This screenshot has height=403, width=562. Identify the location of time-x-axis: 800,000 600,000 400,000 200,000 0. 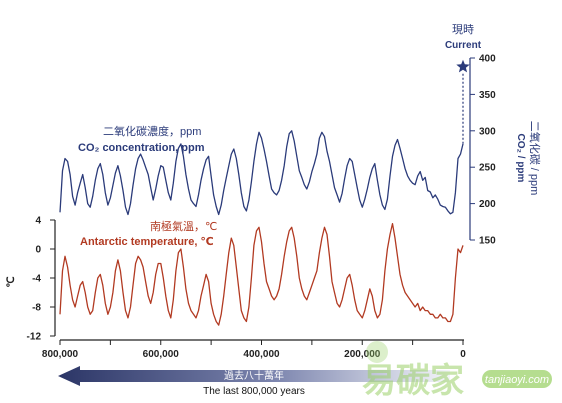
(254, 349).